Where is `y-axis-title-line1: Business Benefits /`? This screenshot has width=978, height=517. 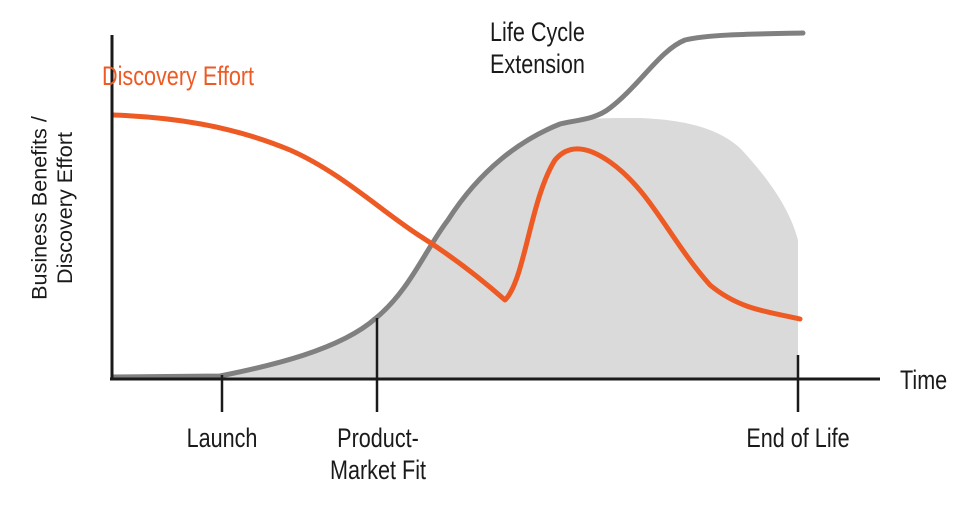 y-axis-title-line1: Business Benefits / is located at coordinates (39, 208).